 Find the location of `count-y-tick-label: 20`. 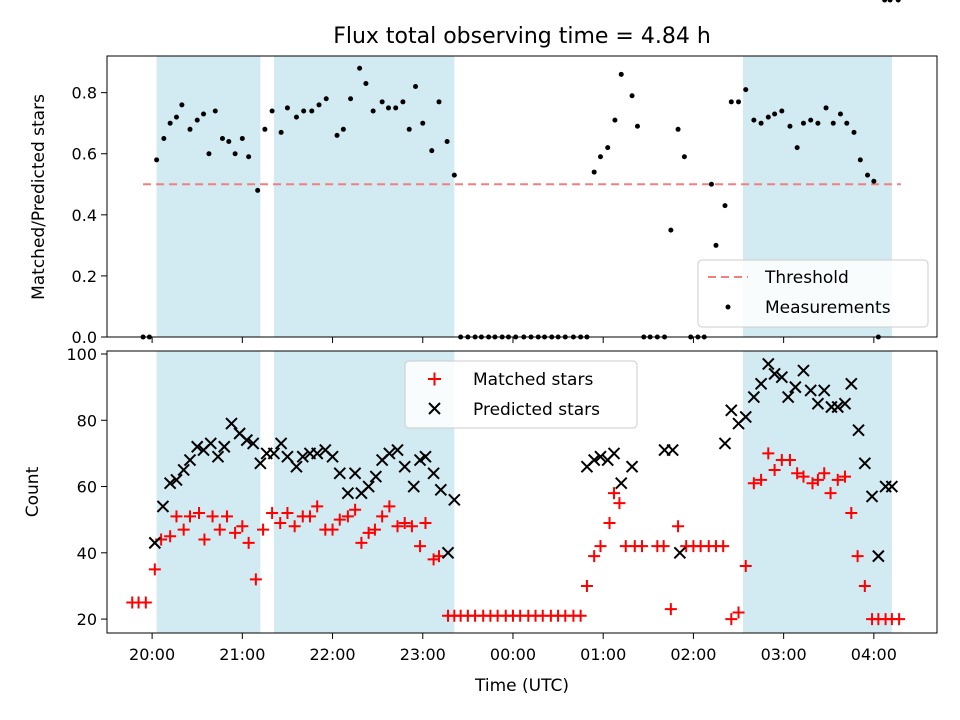

count-y-tick-label: 20 is located at coordinates (87, 619).